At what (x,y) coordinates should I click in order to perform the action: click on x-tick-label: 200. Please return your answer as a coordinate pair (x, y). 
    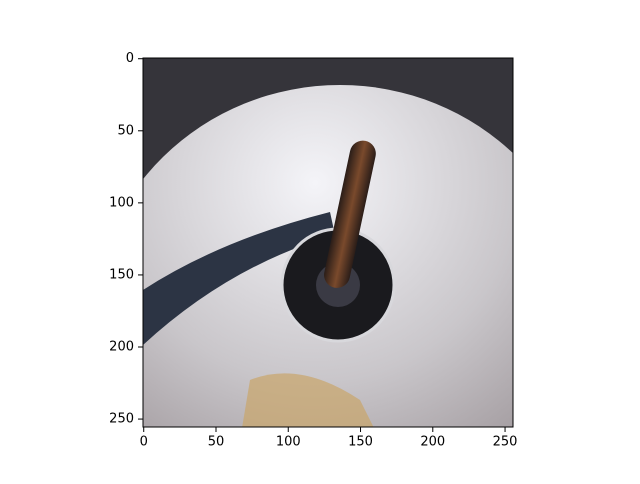
    Looking at the image, I should click on (432, 442).